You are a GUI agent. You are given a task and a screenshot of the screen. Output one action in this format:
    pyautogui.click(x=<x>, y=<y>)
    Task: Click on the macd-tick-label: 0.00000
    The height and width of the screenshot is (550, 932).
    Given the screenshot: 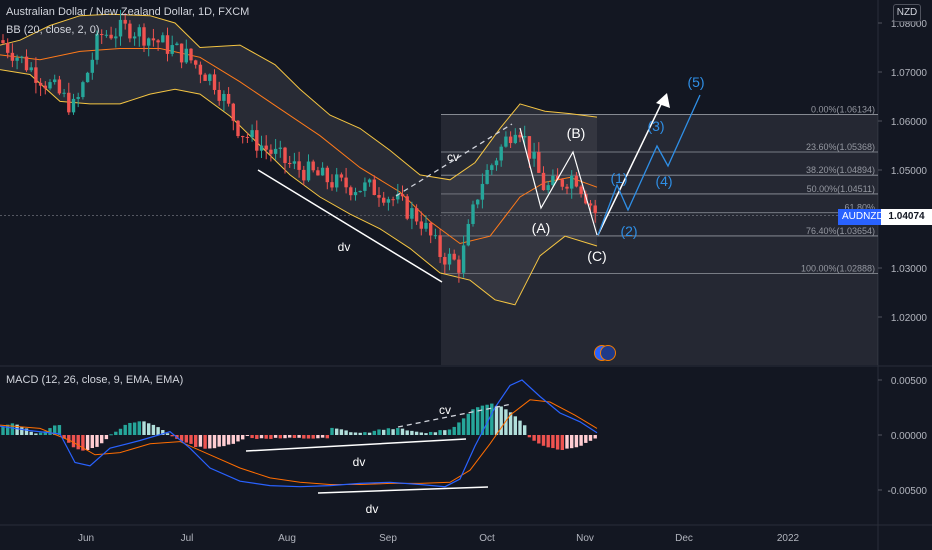 What is the action you would take?
    pyautogui.click(x=909, y=436)
    